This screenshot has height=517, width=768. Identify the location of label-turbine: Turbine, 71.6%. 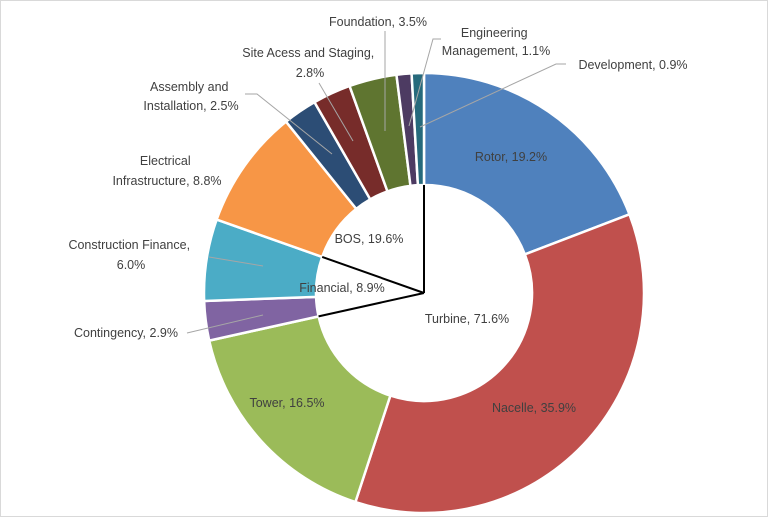
(467, 319).